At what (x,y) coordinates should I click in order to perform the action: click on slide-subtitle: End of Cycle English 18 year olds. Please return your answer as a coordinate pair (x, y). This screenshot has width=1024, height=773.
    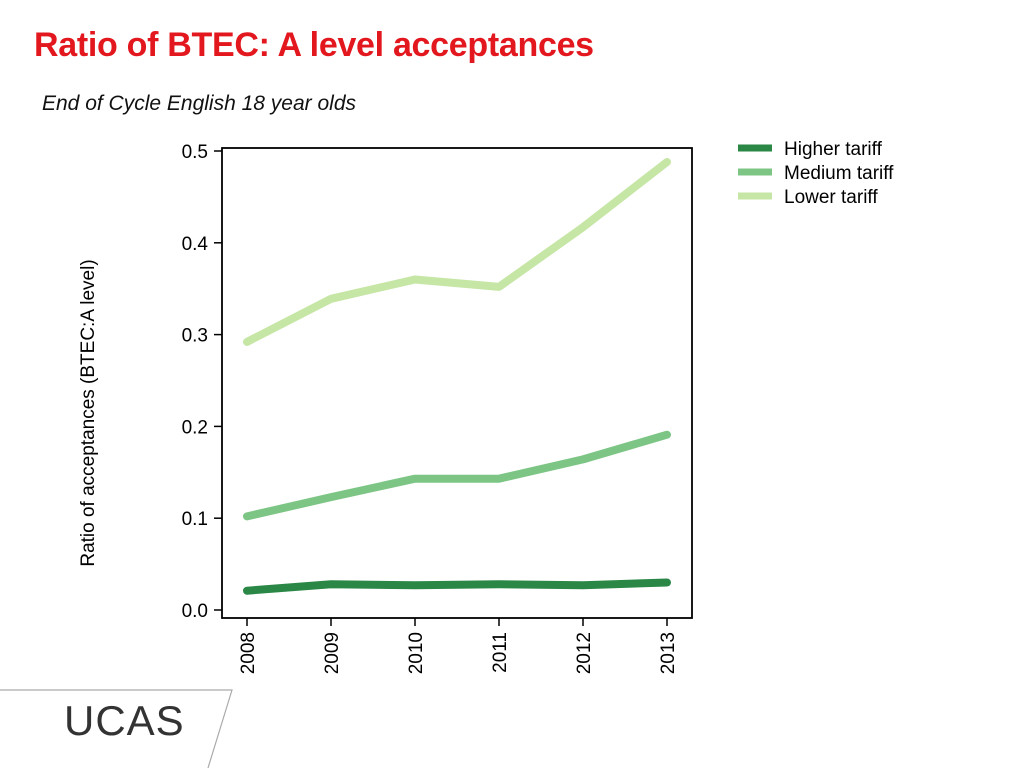
    Looking at the image, I should click on (199, 103).